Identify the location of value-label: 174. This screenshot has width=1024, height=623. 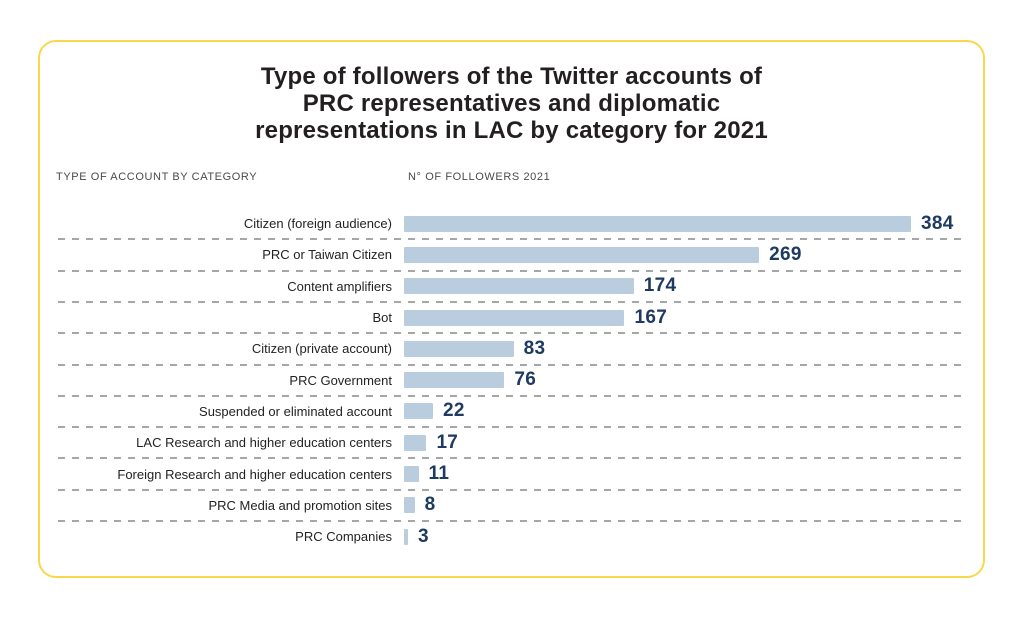
(660, 286).